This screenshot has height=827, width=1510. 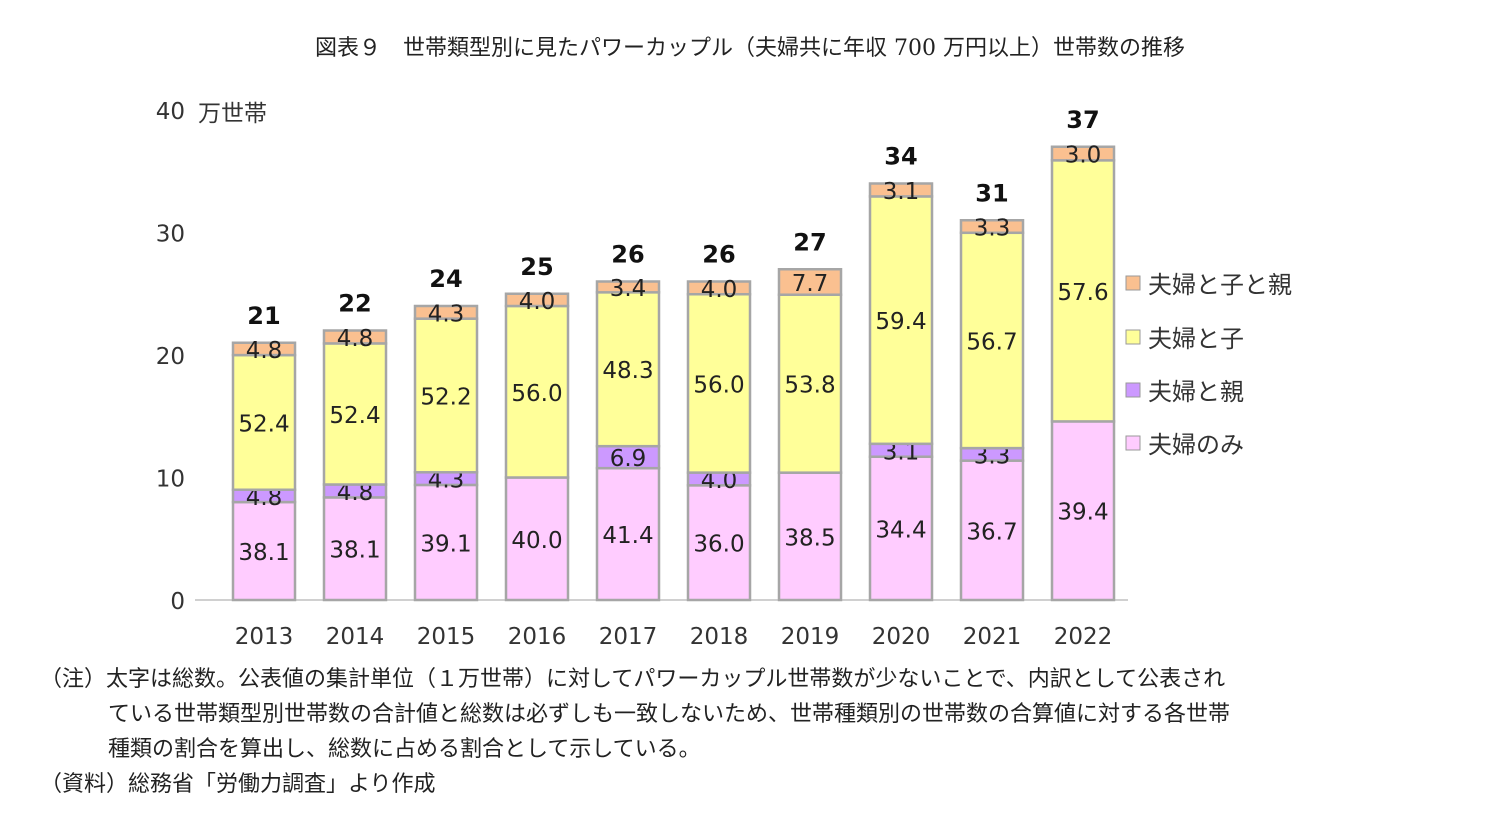 I want to click on data-label: 3.3, so click(x=992, y=229).